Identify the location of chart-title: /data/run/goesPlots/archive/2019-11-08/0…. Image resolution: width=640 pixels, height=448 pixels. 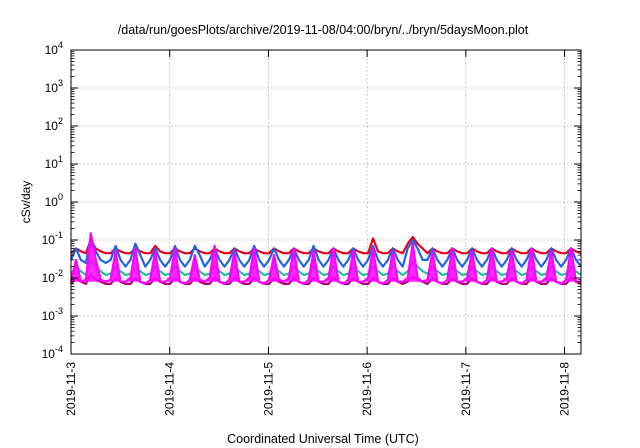
(323, 30).